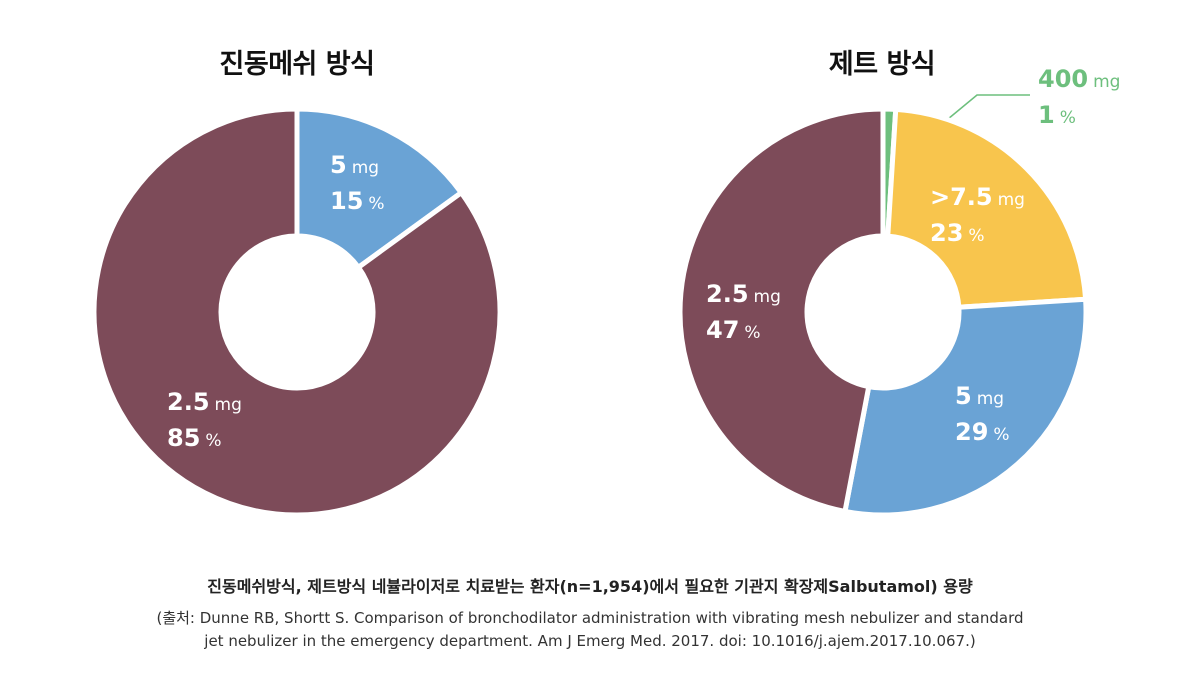 The height and width of the screenshot is (700, 1180). I want to click on data-label-dose: 400 mg, so click(1079, 79).